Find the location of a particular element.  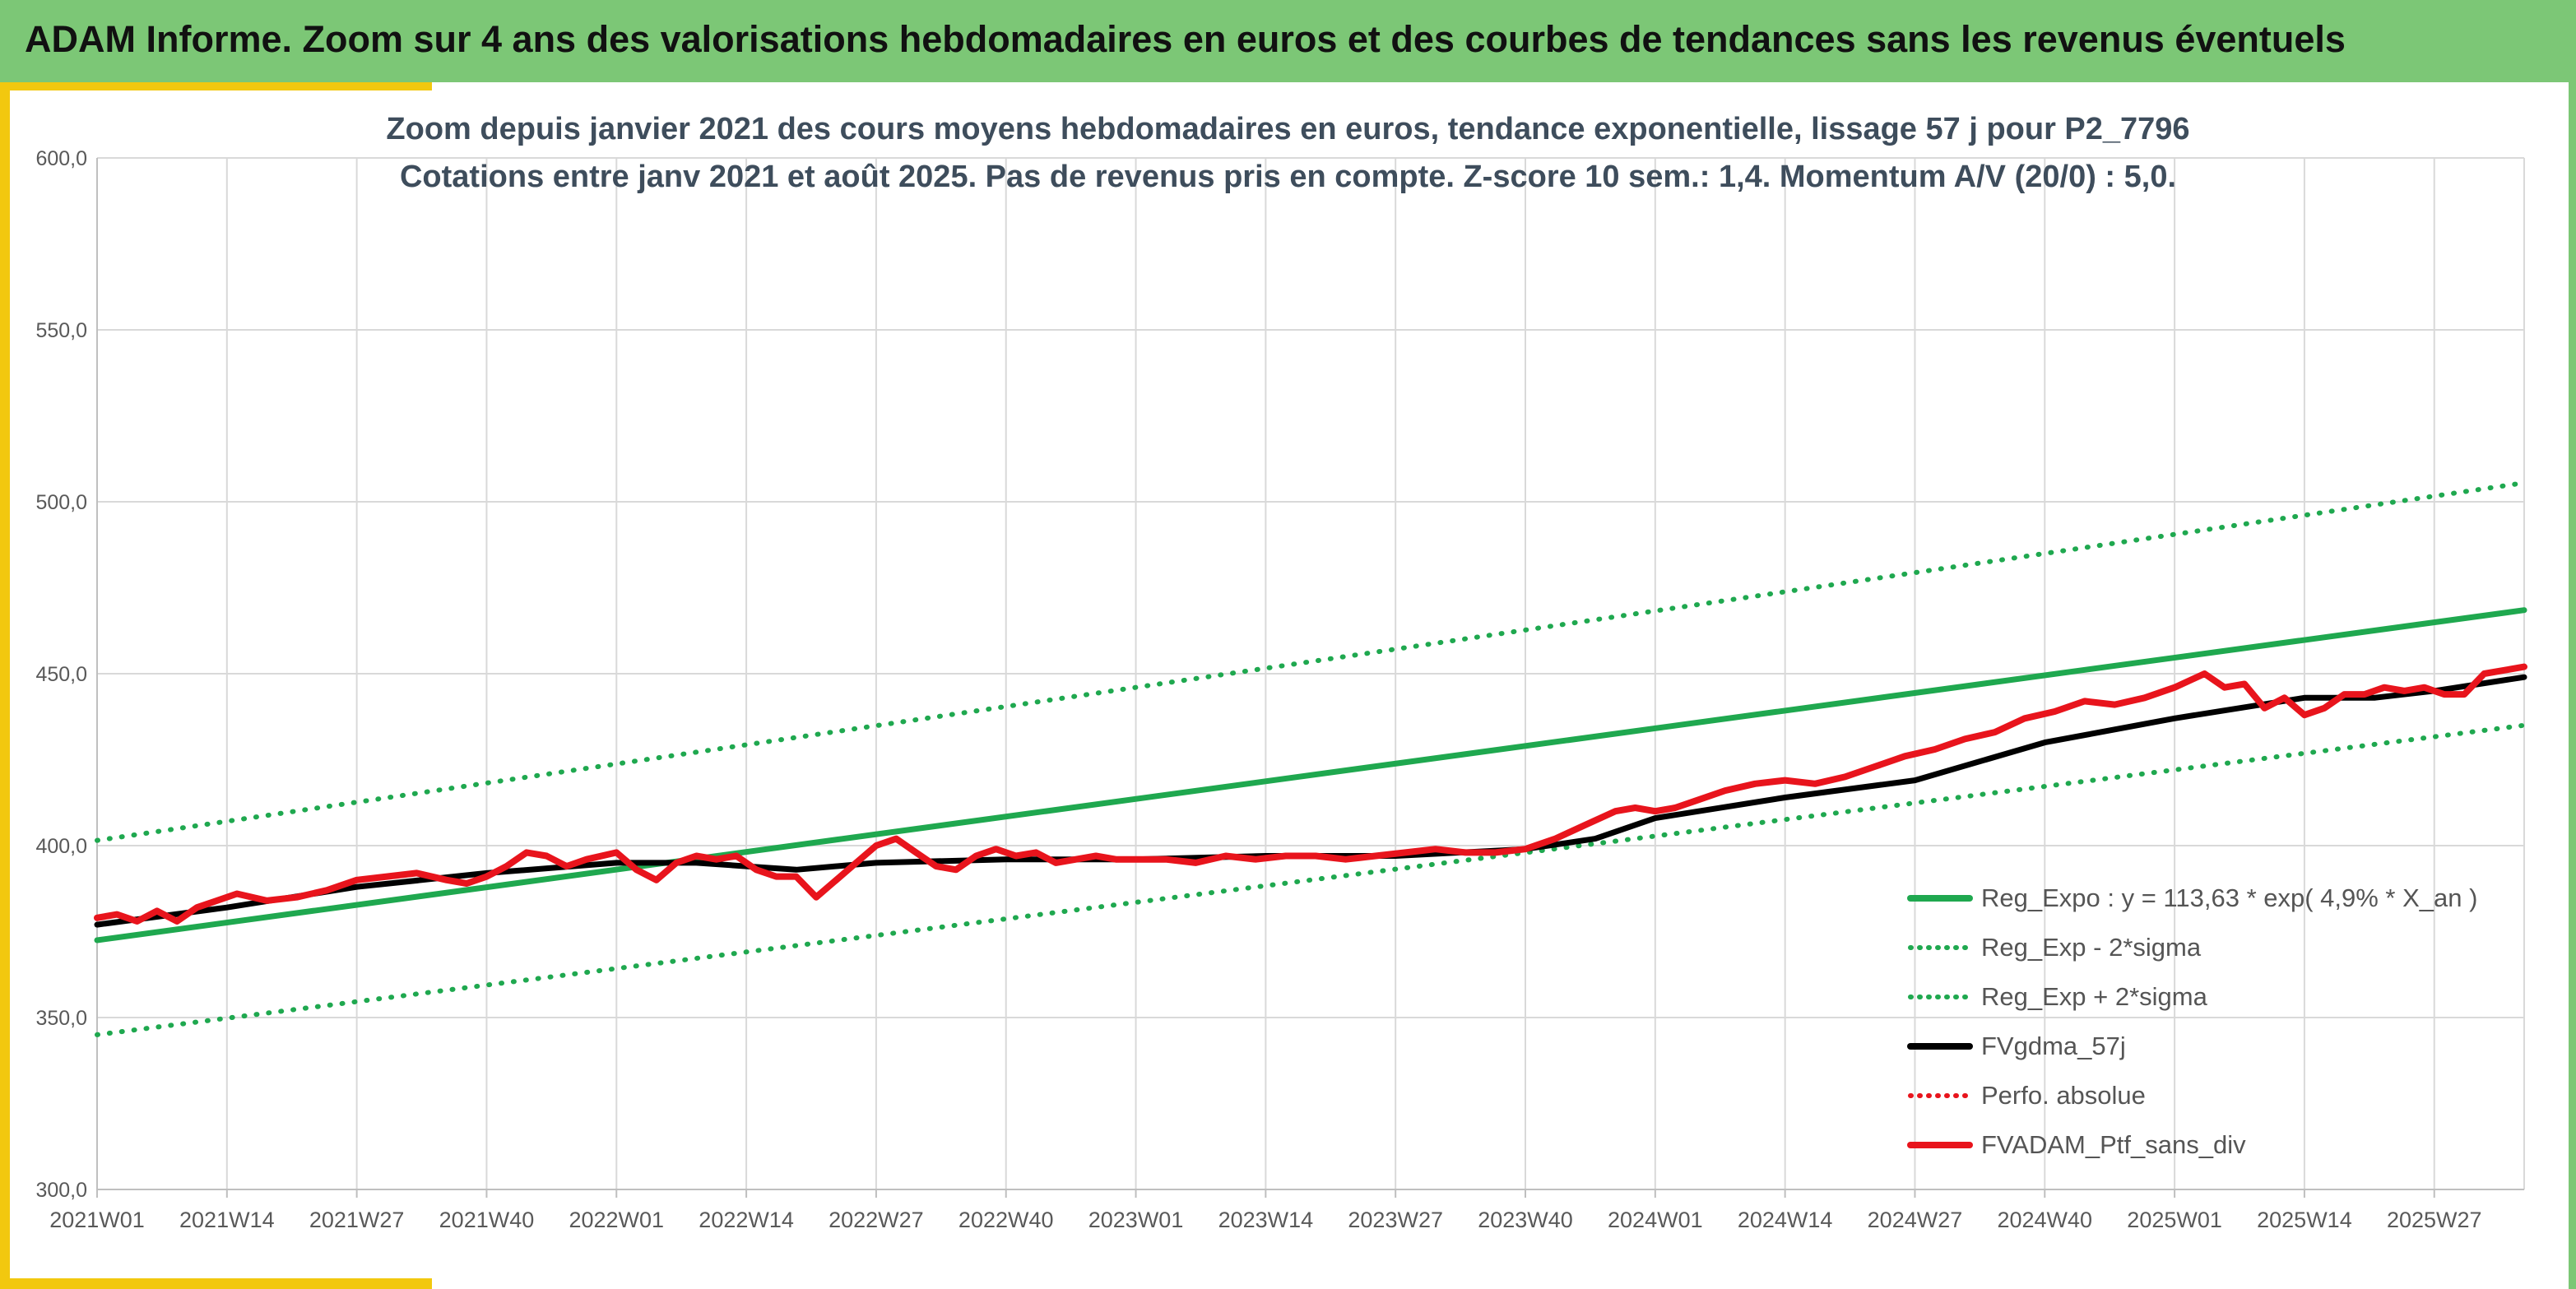

x-tick-label: 2022W27 is located at coordinates (876, 1220).